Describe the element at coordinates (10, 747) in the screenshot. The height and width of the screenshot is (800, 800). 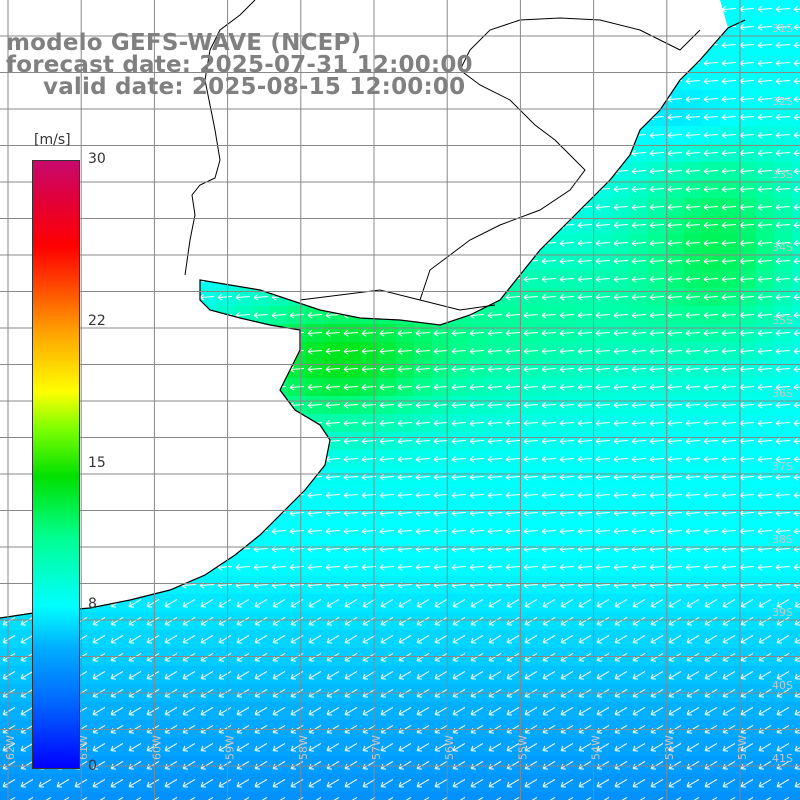
I see `longitude-label: 62W` at that location.